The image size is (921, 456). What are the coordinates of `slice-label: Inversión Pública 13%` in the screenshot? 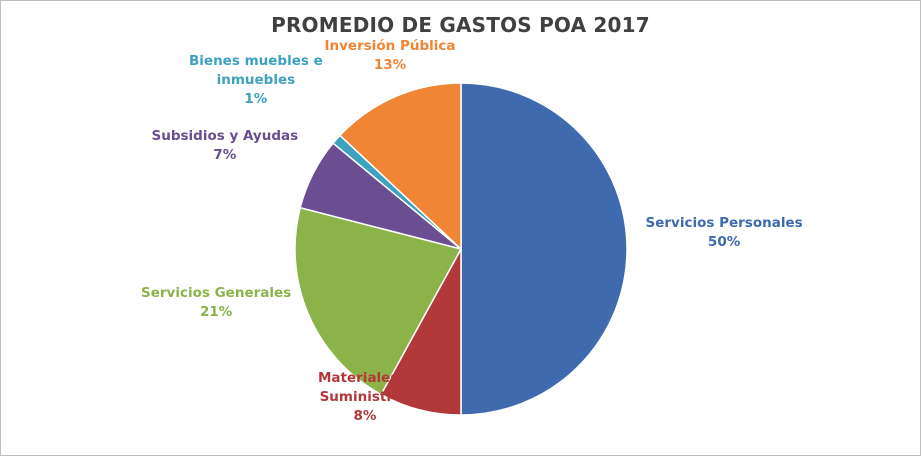 It's located at (390, 56).